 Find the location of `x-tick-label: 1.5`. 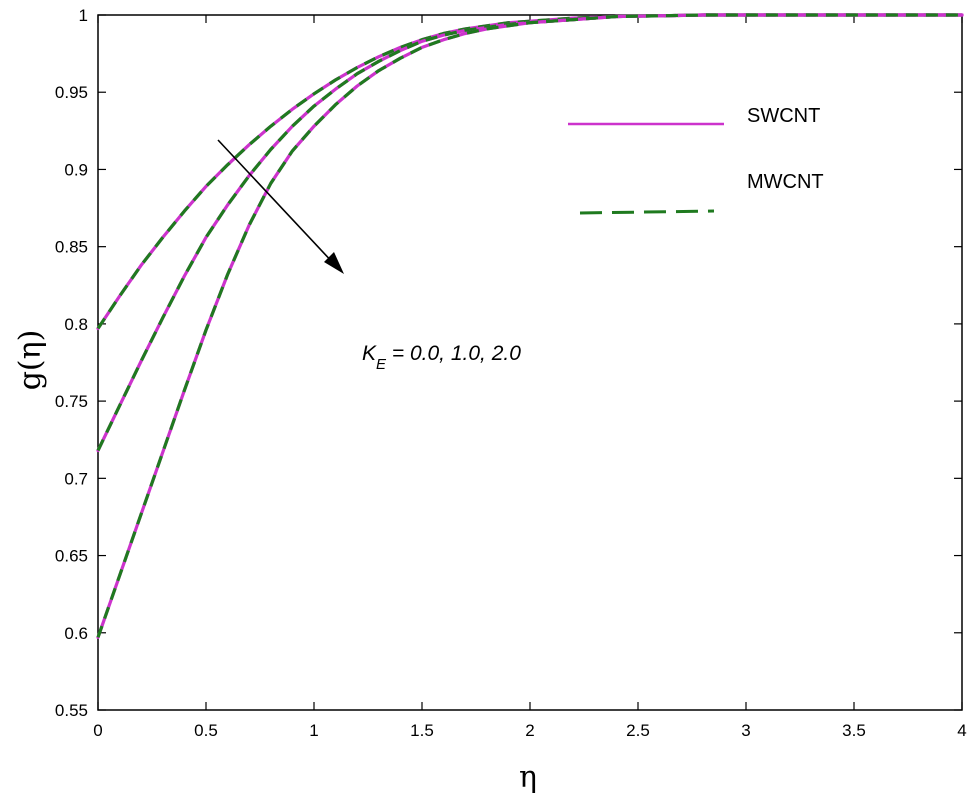

x-tick-label: 1.5 is located at coordinates (422, 730).